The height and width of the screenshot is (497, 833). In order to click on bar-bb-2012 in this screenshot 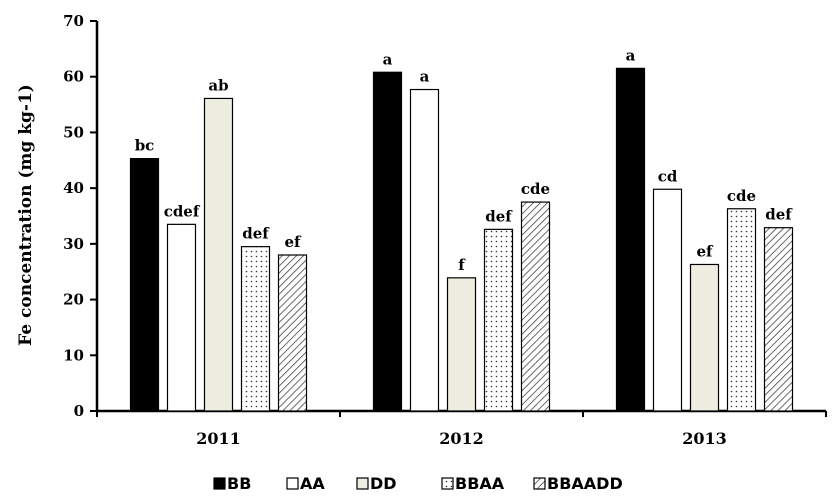, I will do `click(387, 241)`.